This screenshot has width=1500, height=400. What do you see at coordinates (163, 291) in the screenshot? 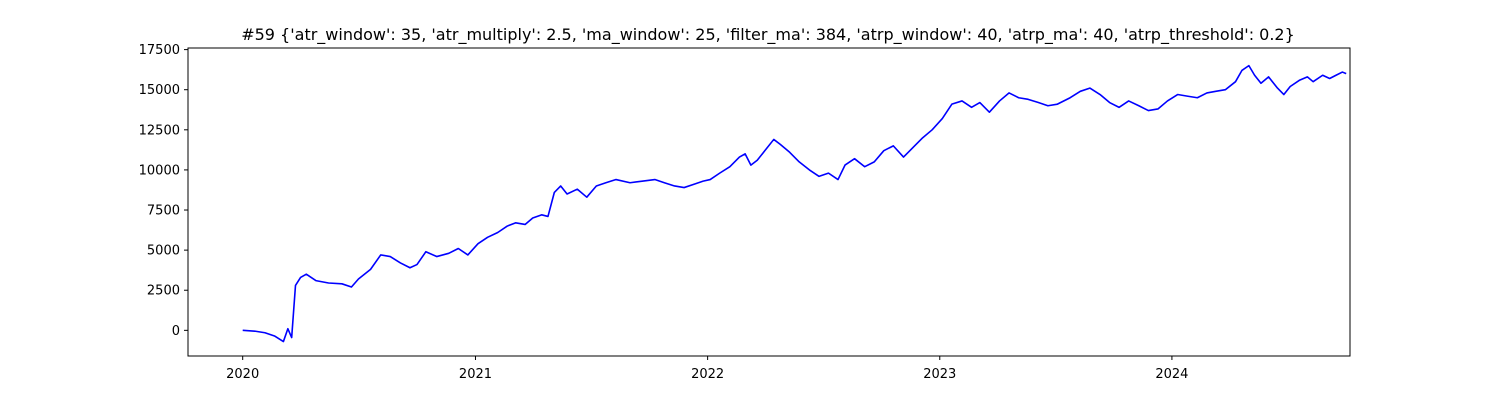
I see `y-tick-label-2500: 2500` at bounding box center [163, 291].